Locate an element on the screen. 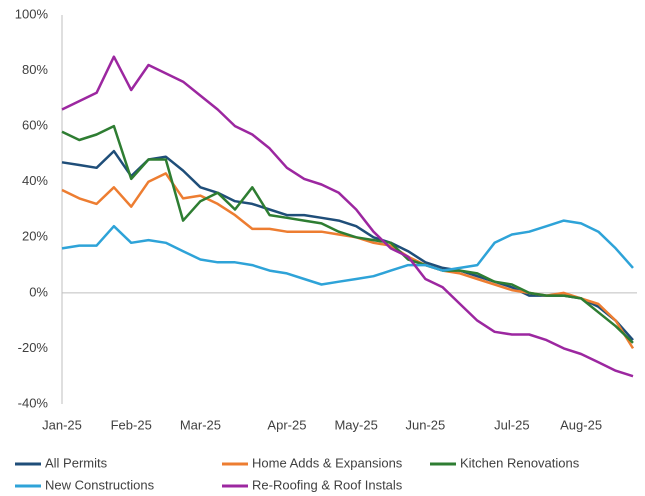 The height and width of the screenshot is (496, 645). legend-label: Home Adds & Expansions is located at coordinates (327, 462).